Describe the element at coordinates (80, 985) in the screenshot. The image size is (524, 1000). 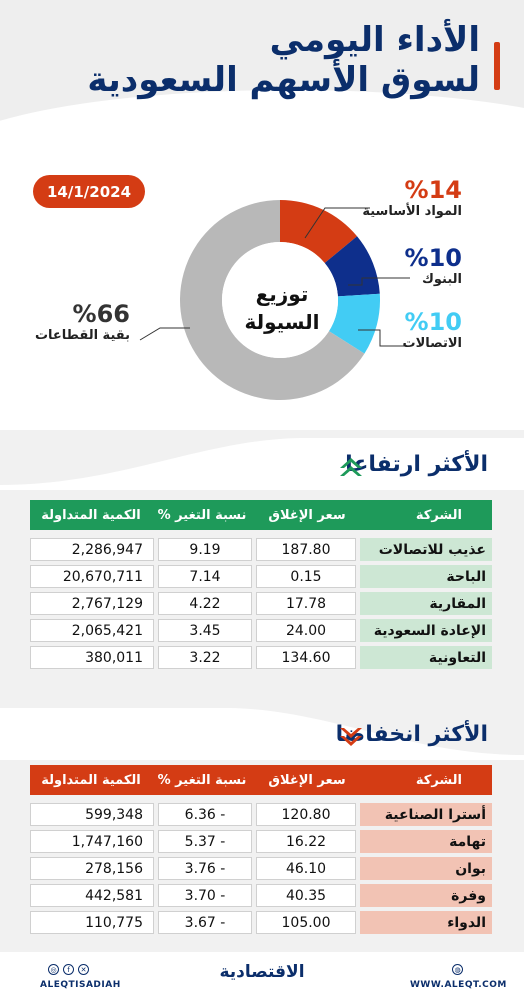
I see `social-handle: ALEQTISADIAH` at that location.